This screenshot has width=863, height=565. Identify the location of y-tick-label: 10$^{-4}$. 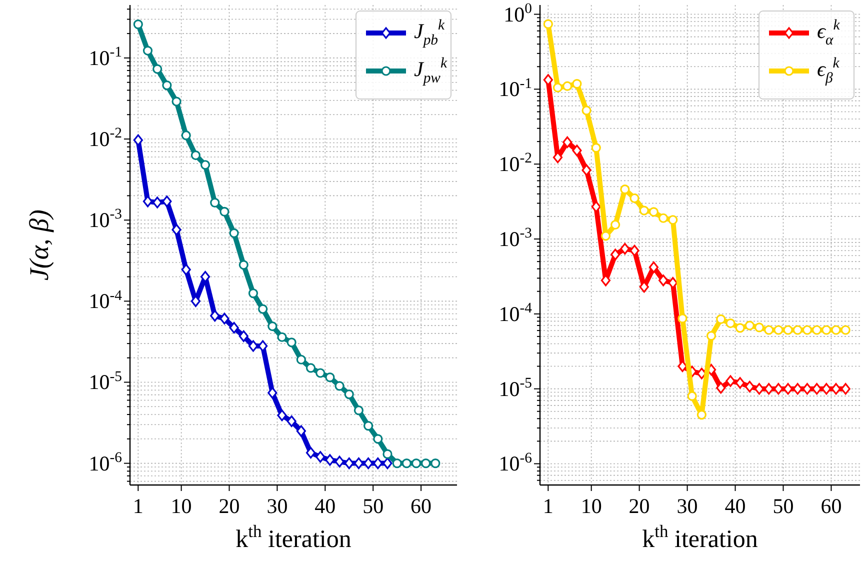
(105, 301).